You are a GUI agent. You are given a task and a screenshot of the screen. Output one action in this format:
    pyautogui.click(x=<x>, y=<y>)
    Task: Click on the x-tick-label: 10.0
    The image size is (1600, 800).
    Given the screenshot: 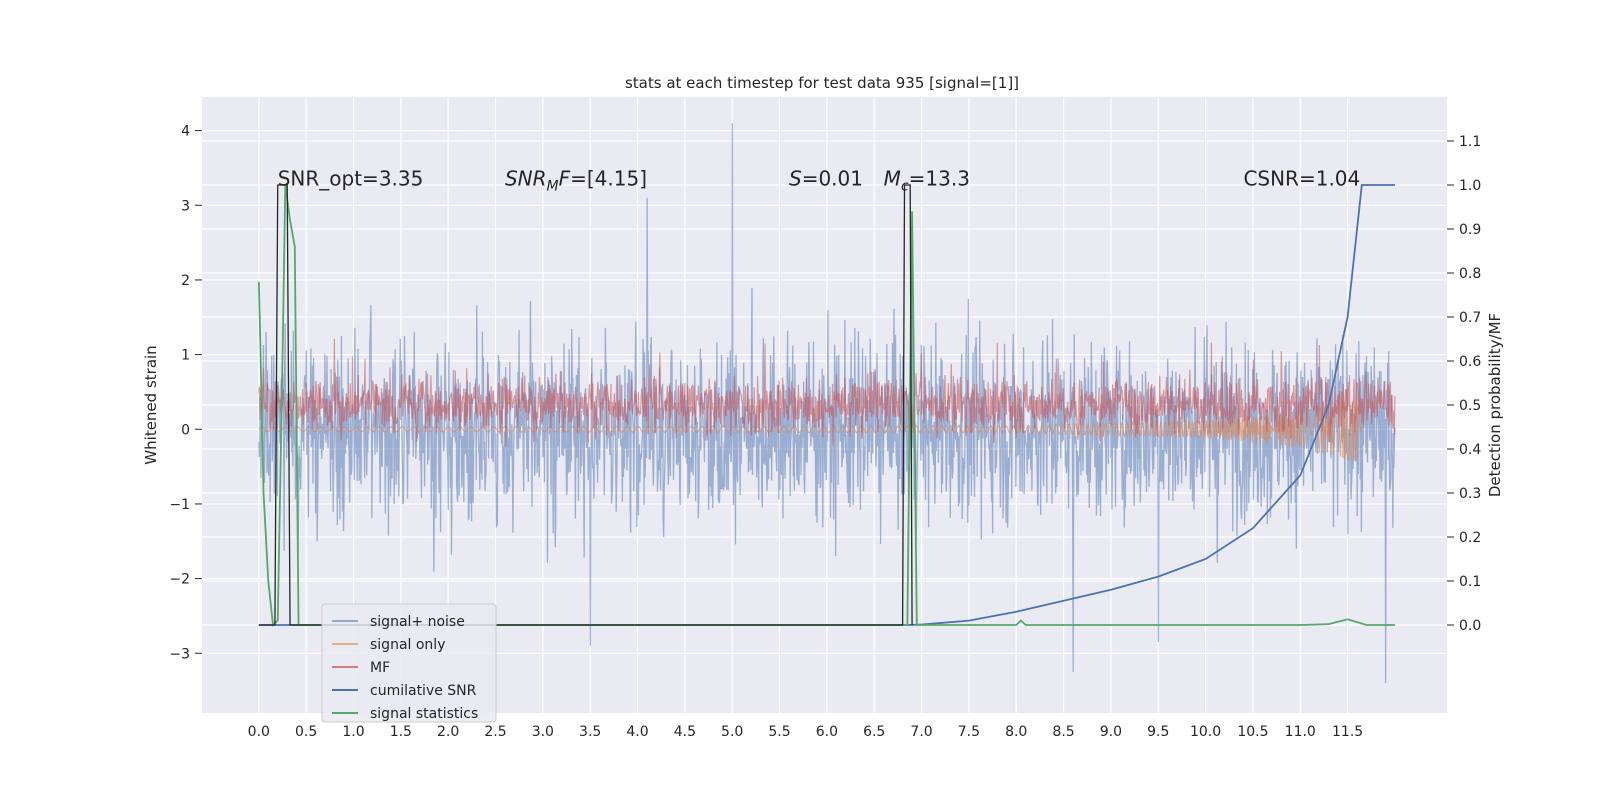 What is the action you would take?
    pyautogui.click(x=1205, y=732)
    